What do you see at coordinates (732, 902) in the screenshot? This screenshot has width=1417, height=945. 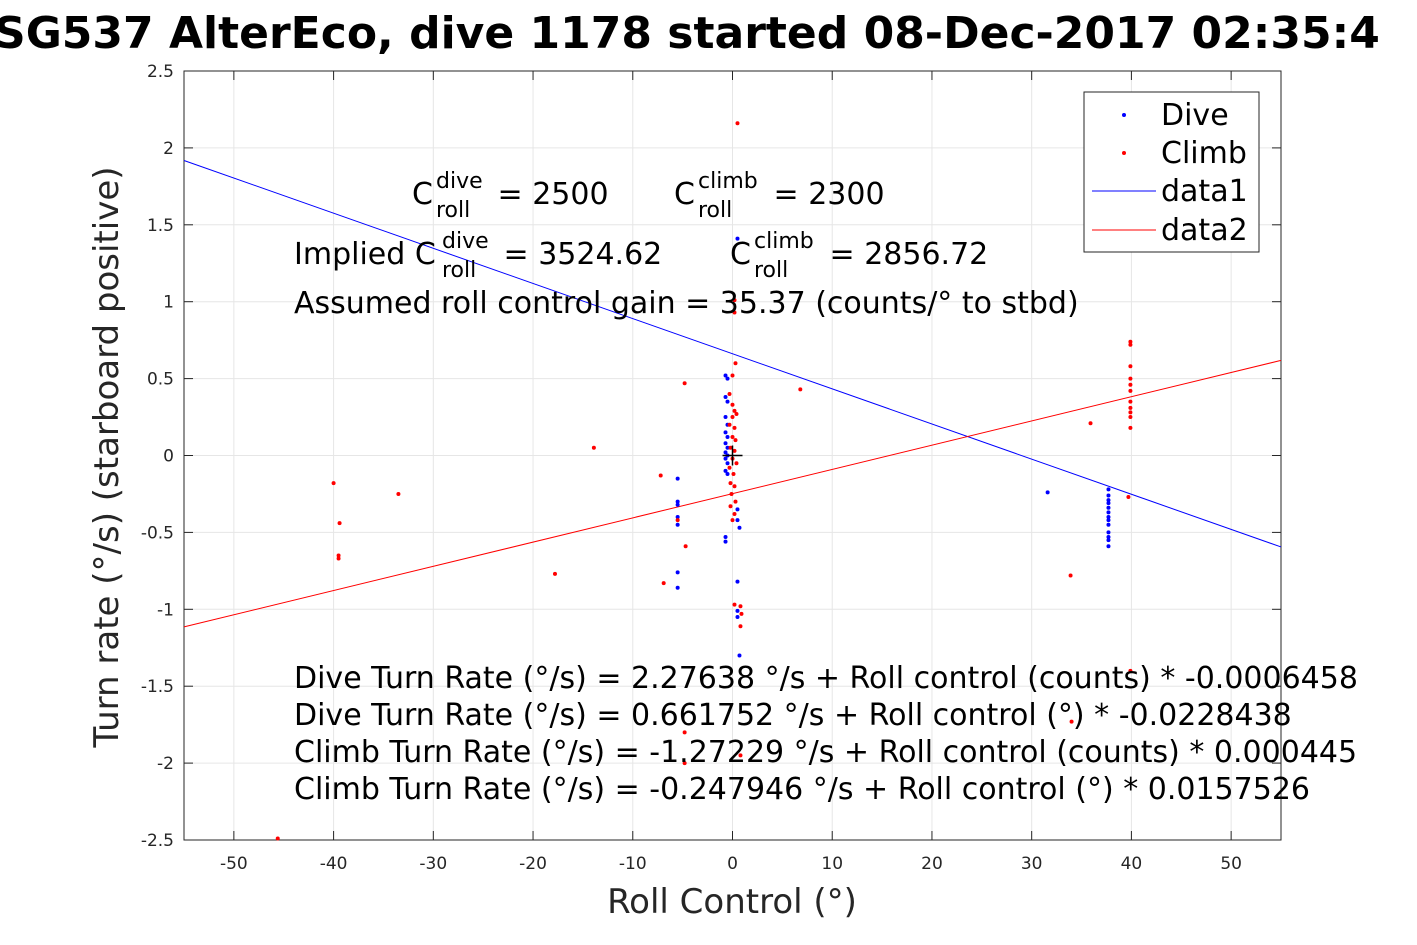 I see `x-axis-label: Roll Control (°)` at bounding box center [732, 902].